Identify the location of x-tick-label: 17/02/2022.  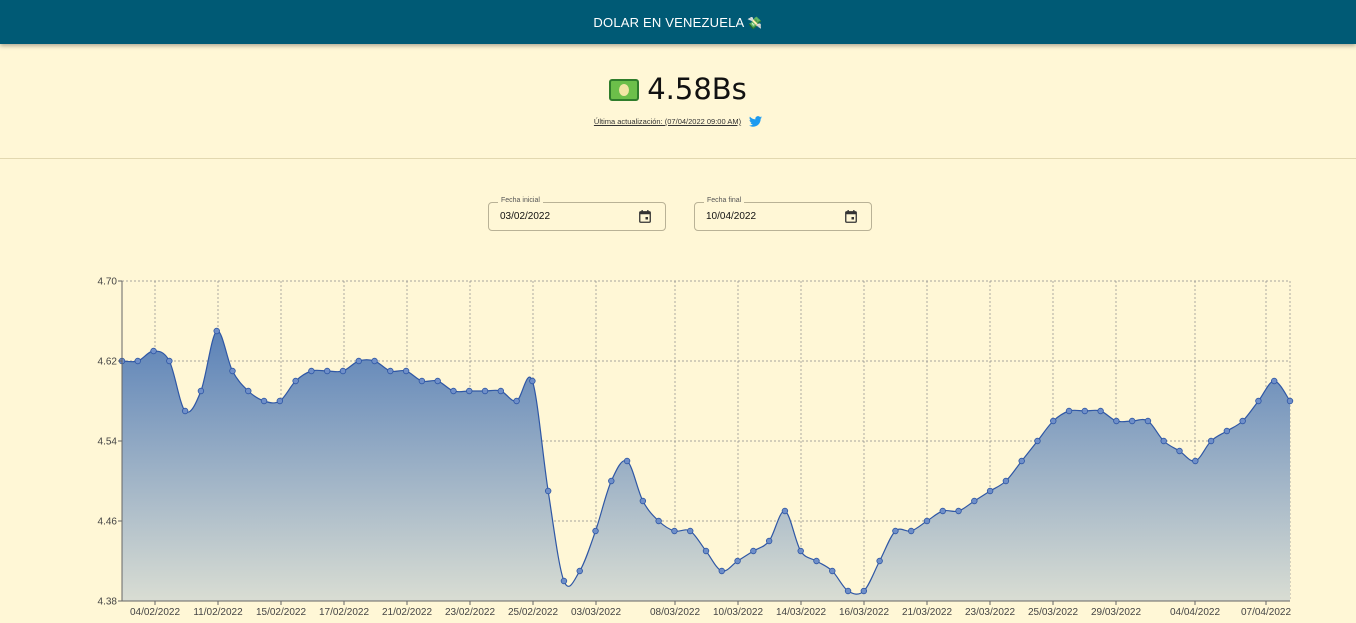
(344, 612).